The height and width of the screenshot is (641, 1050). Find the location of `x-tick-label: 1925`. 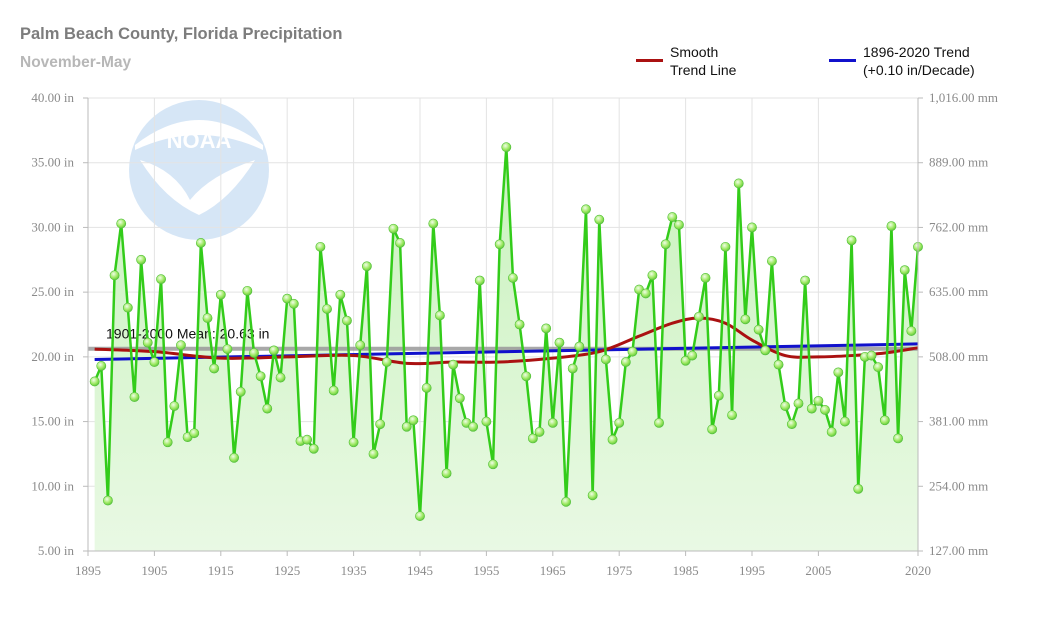

x-tick-label: 1925 is located at coordinates (287, 570).